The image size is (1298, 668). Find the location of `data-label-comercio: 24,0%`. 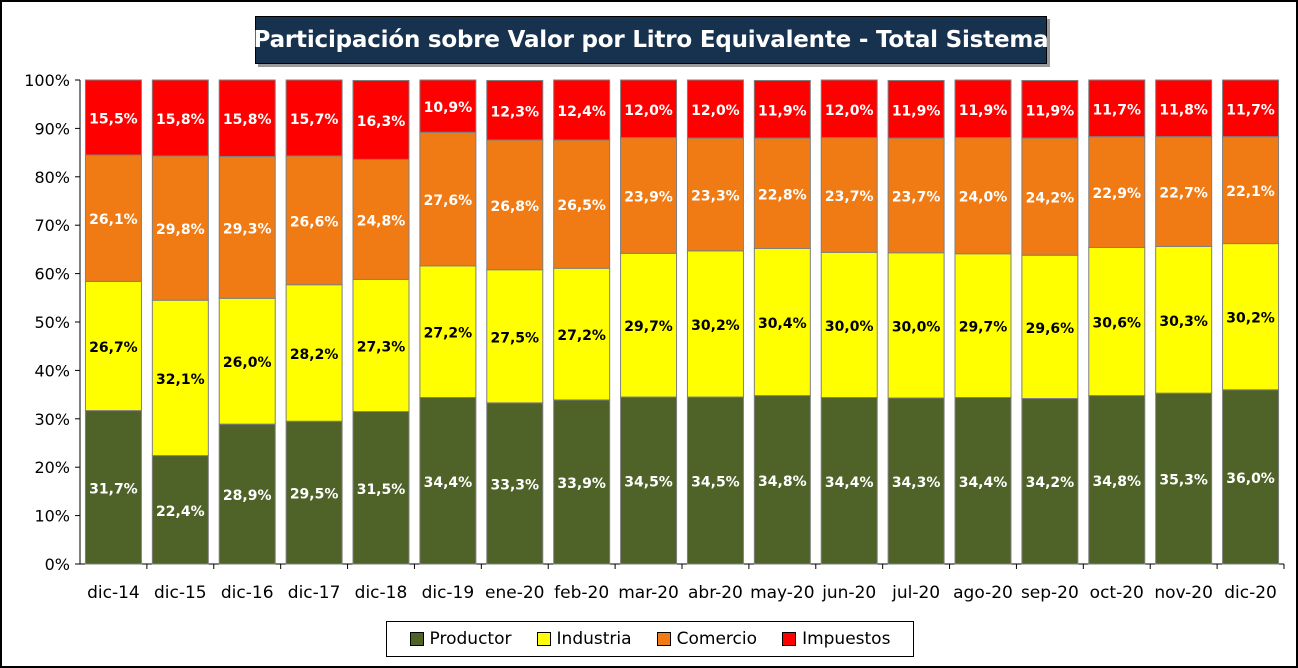

data-label-comercio: 24,0% is located at coordinates (983, 198).